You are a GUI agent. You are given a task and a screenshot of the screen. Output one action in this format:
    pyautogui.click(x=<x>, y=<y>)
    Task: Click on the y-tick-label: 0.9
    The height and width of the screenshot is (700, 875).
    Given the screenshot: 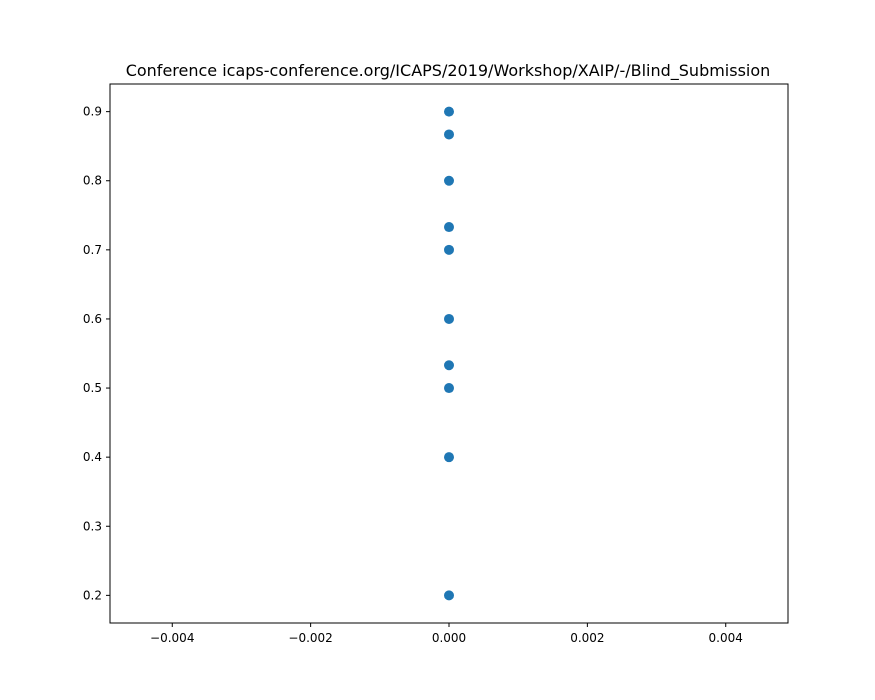 What is the action you would take?
    pyautogui.click(x=92, y=112)
    